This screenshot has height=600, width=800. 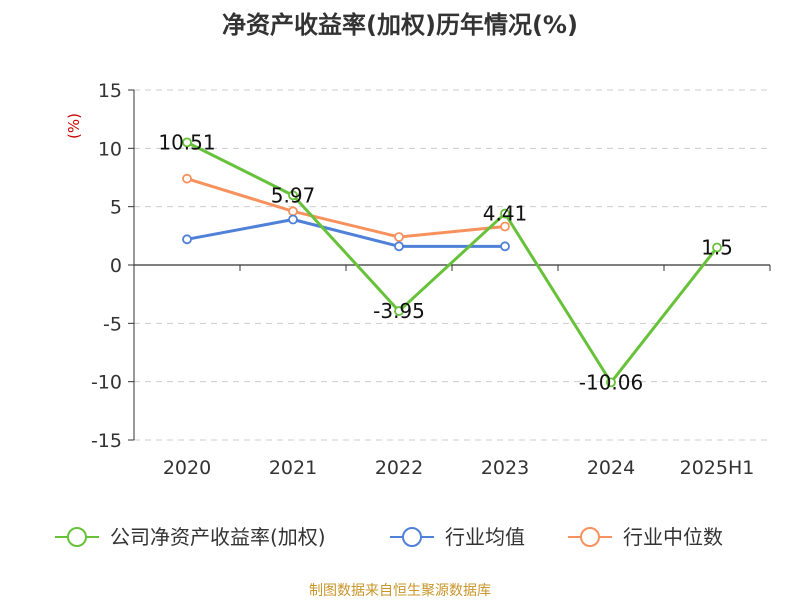 What do you see at coordinates (112, 324) in the screenshot?
I see `y-tick-label: -5` at bounding box center [112, 324].